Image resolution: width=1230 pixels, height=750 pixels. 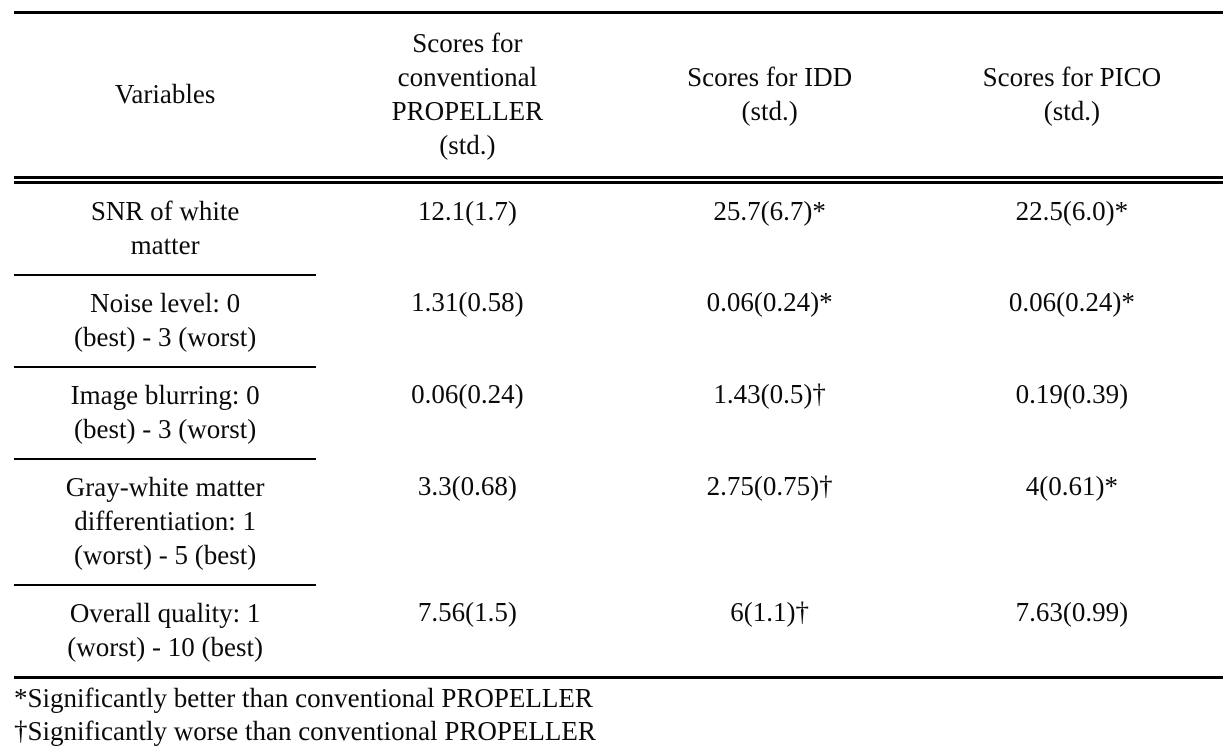 What do you see at coordinates (769, 211) in the screenshot?
I see `cell-idd-value: 25.7(6.7)*` at bounding box center [769, 211].